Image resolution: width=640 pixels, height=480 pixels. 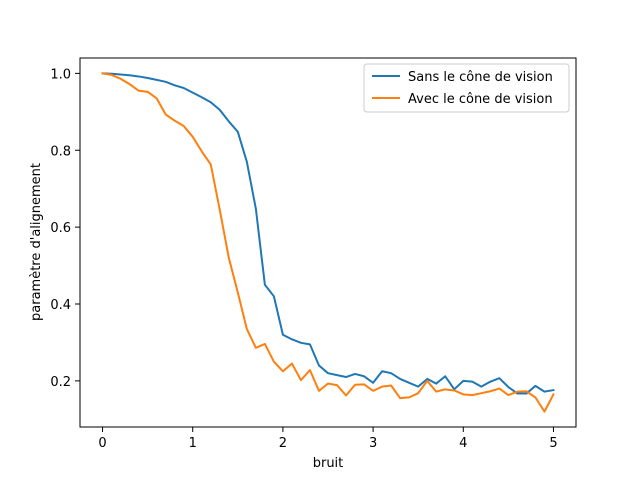 I want to click on legend-box, so click(x=466, y=88).